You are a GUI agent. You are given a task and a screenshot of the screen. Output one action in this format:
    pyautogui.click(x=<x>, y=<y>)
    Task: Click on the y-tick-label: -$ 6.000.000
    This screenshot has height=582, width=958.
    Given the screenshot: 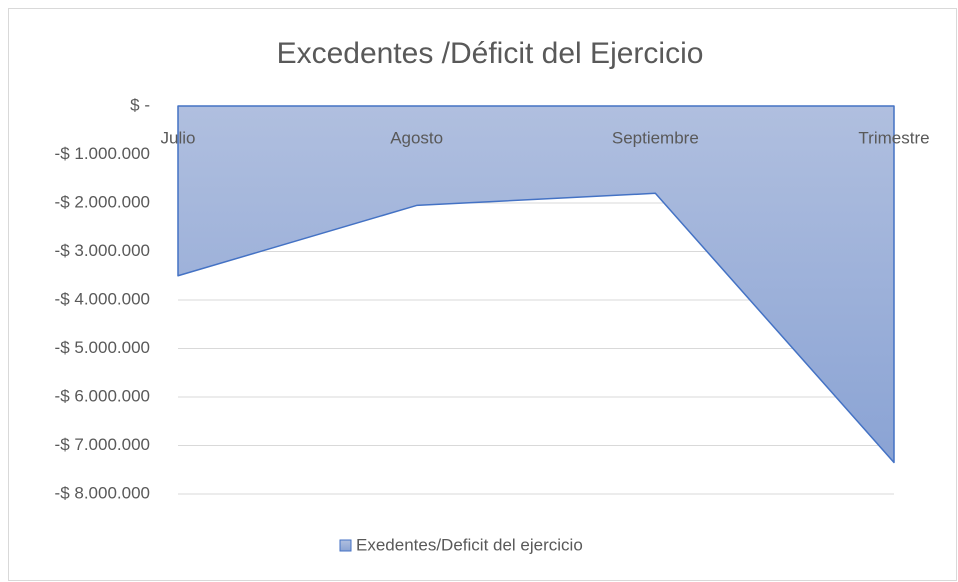 What is the action you would take?
    pyautogui.click(x=102, y=395)
    